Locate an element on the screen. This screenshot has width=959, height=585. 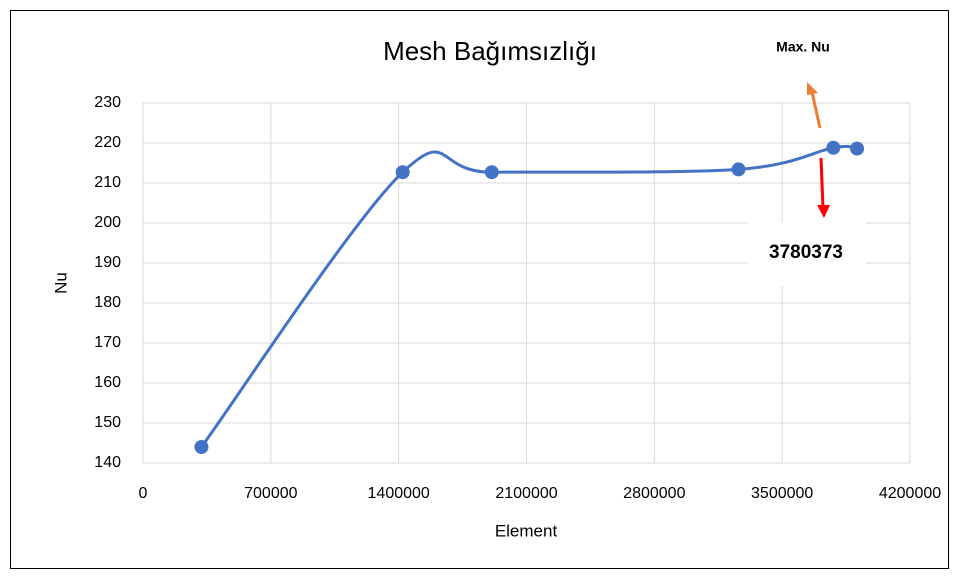
arrow-down is located at coordinates (822, 183).